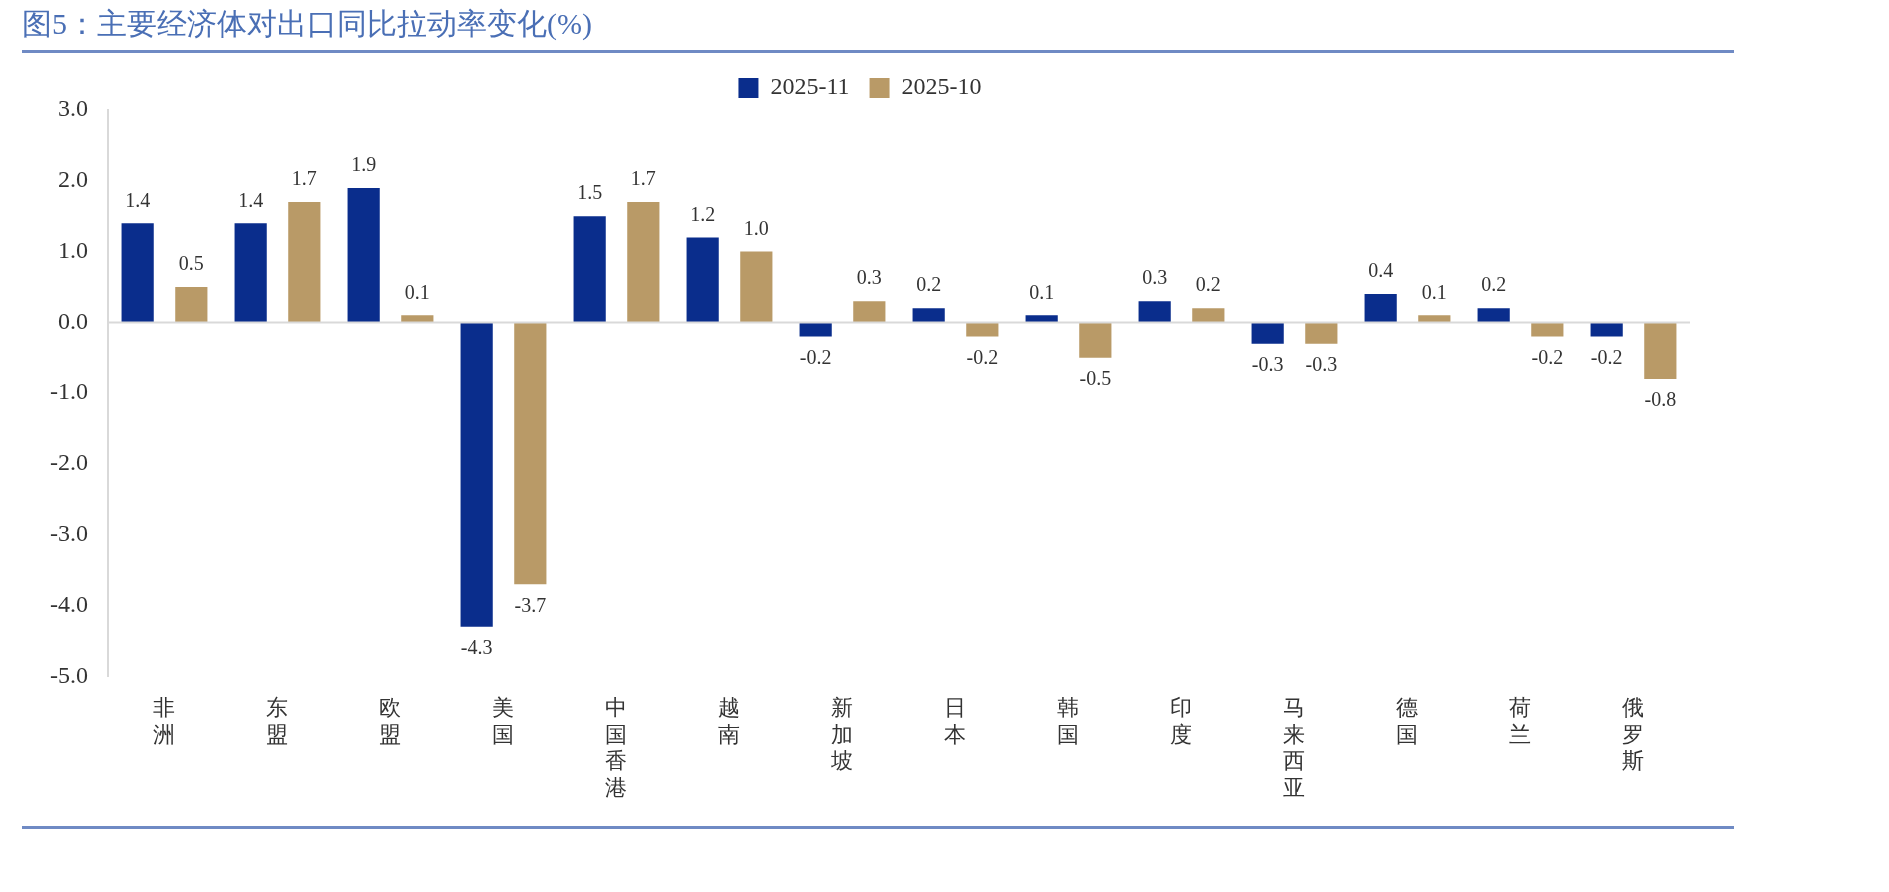  What do you see at coordinates (941, 86) in the screenshot?
I see `legend-label: 2025-10` at bounding box center [941, 86].